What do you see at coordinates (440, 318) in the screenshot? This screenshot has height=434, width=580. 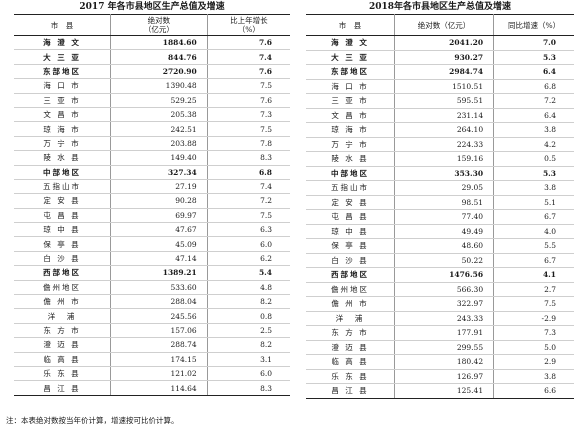 I see `table-row: 洋 浦 243.33 -2.9` at bounding box center [440, 318].